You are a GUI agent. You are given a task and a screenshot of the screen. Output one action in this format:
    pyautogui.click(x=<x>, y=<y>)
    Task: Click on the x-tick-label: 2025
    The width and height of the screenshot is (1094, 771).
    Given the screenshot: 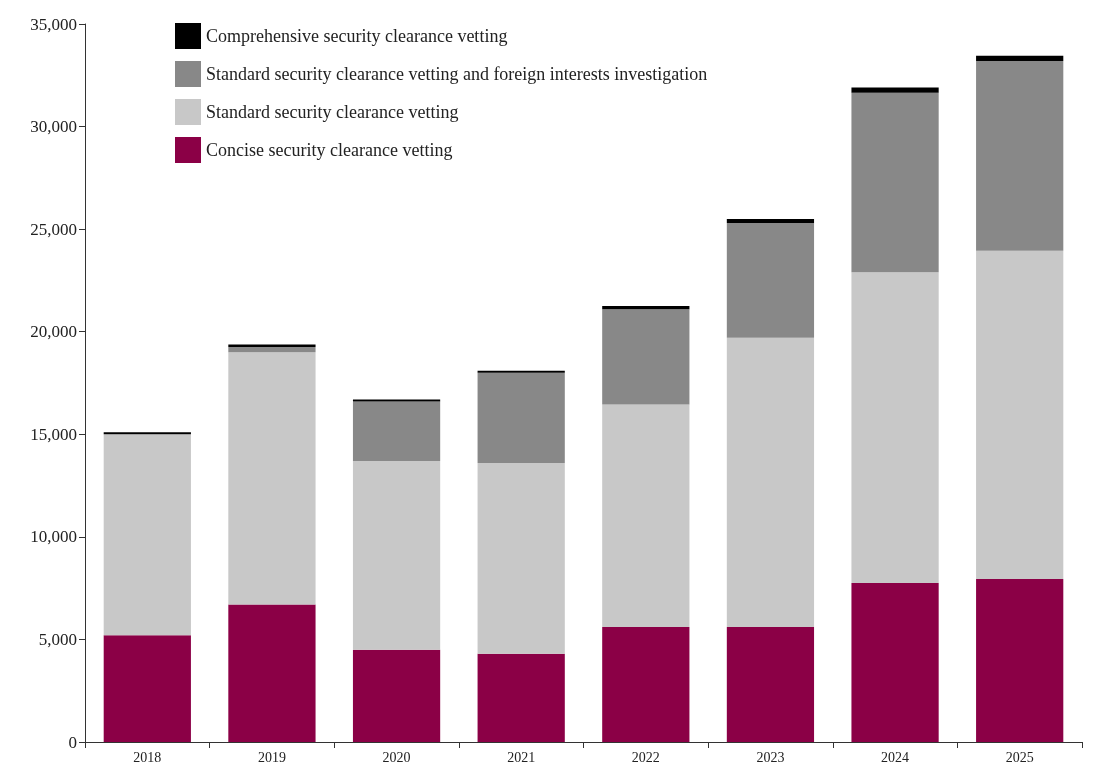 What is the action you would take?
    pyautogui.click(x=1019, y=757)
    